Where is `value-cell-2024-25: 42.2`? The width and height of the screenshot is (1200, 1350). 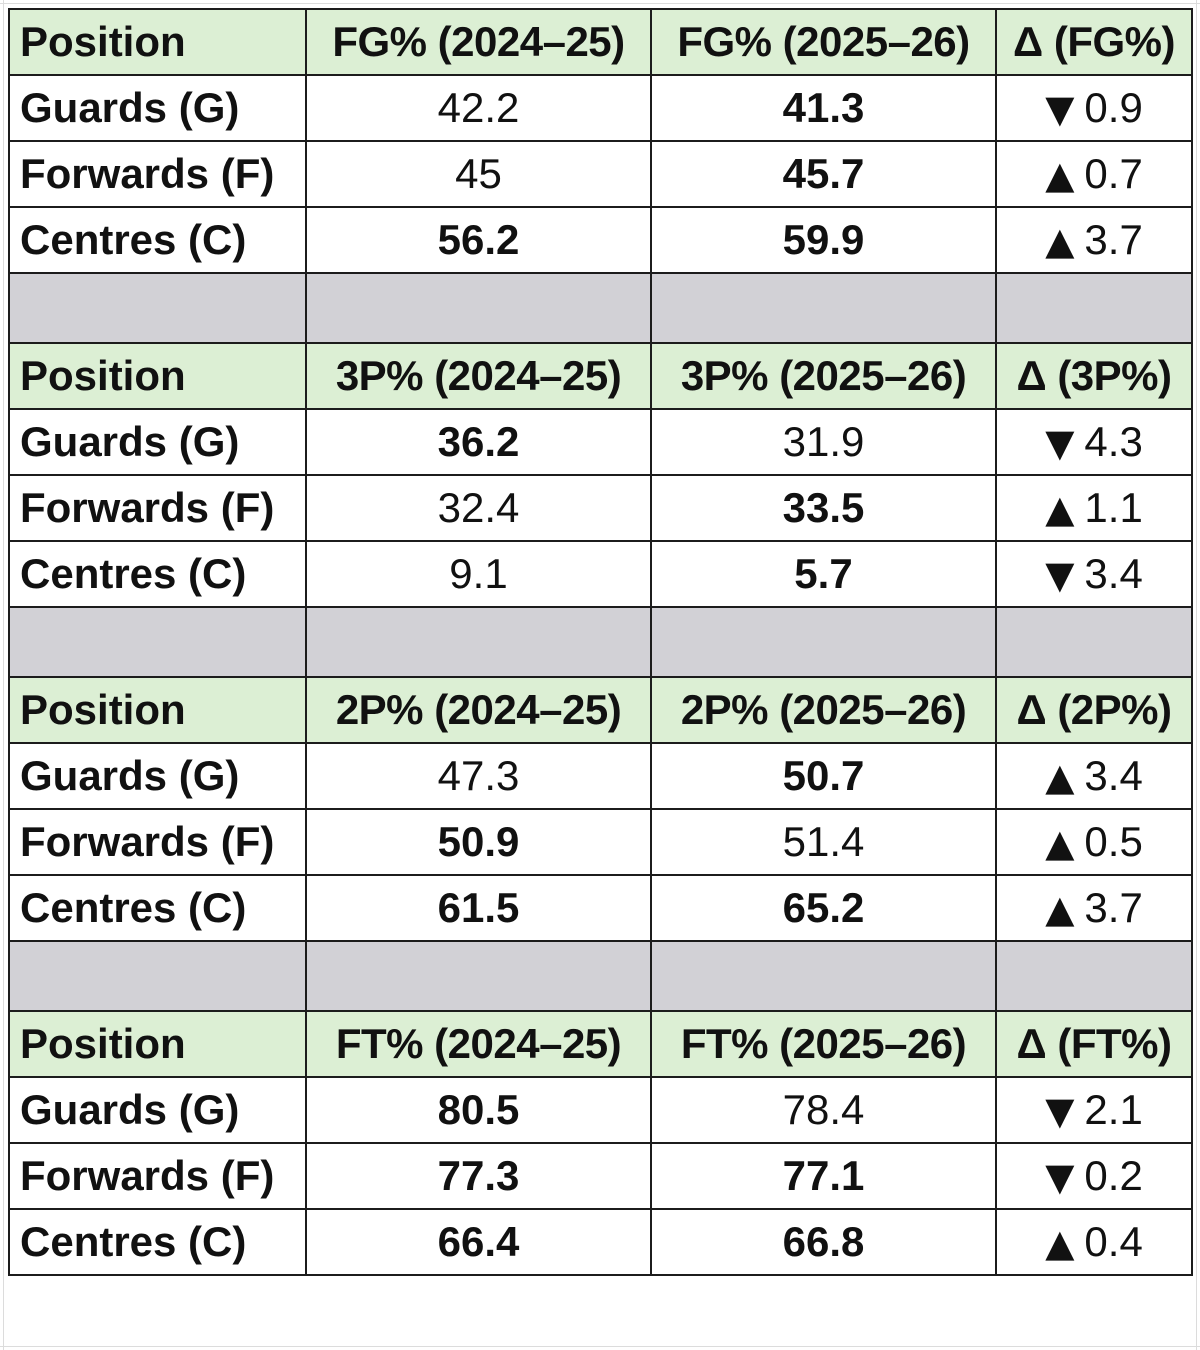
value-cell-2024-25: 42.2 is located at coordinates (478, 108).